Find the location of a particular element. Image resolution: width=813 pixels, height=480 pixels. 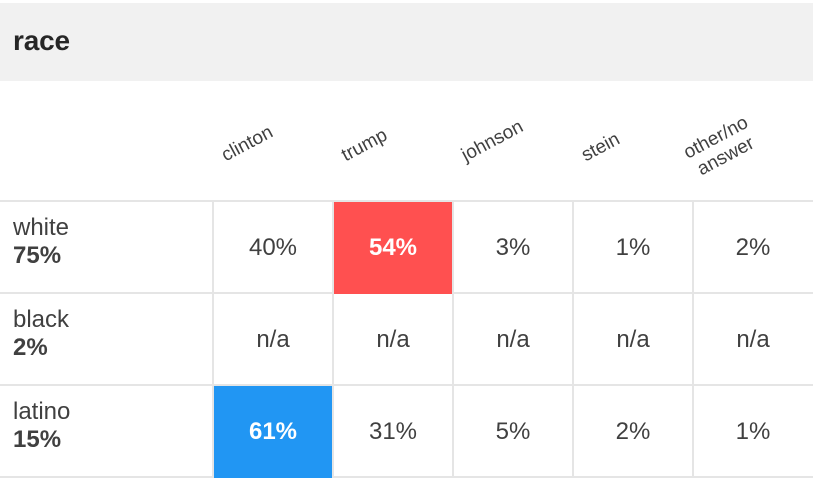

table-cell-latino-4: 2% is located at coordinates (633, 431).